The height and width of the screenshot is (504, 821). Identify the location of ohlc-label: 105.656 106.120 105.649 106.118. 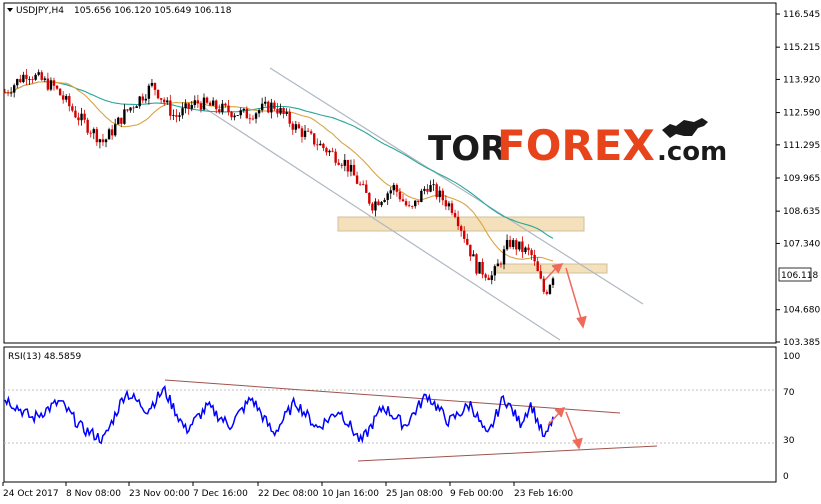
(153, 11).